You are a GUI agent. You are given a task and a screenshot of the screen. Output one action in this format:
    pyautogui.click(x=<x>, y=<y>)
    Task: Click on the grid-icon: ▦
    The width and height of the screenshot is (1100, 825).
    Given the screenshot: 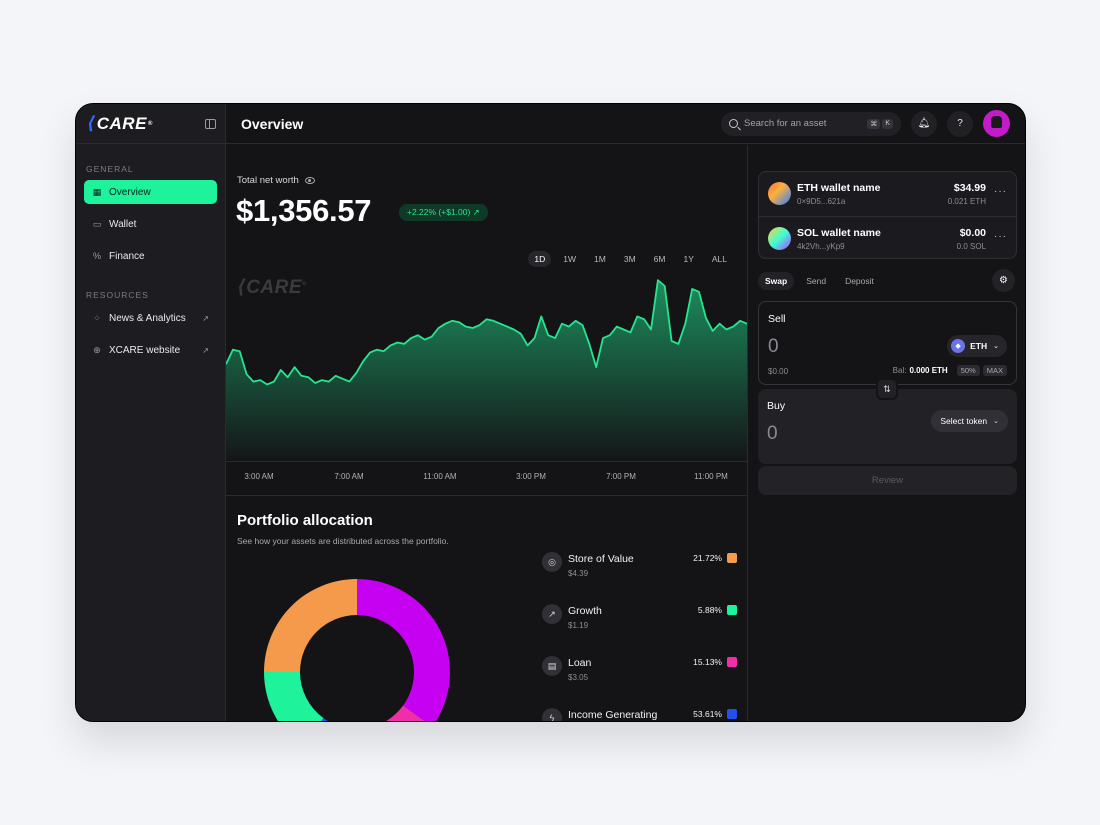 What is the action you would take?
    pyautogui.click(x=97, y=191)
    